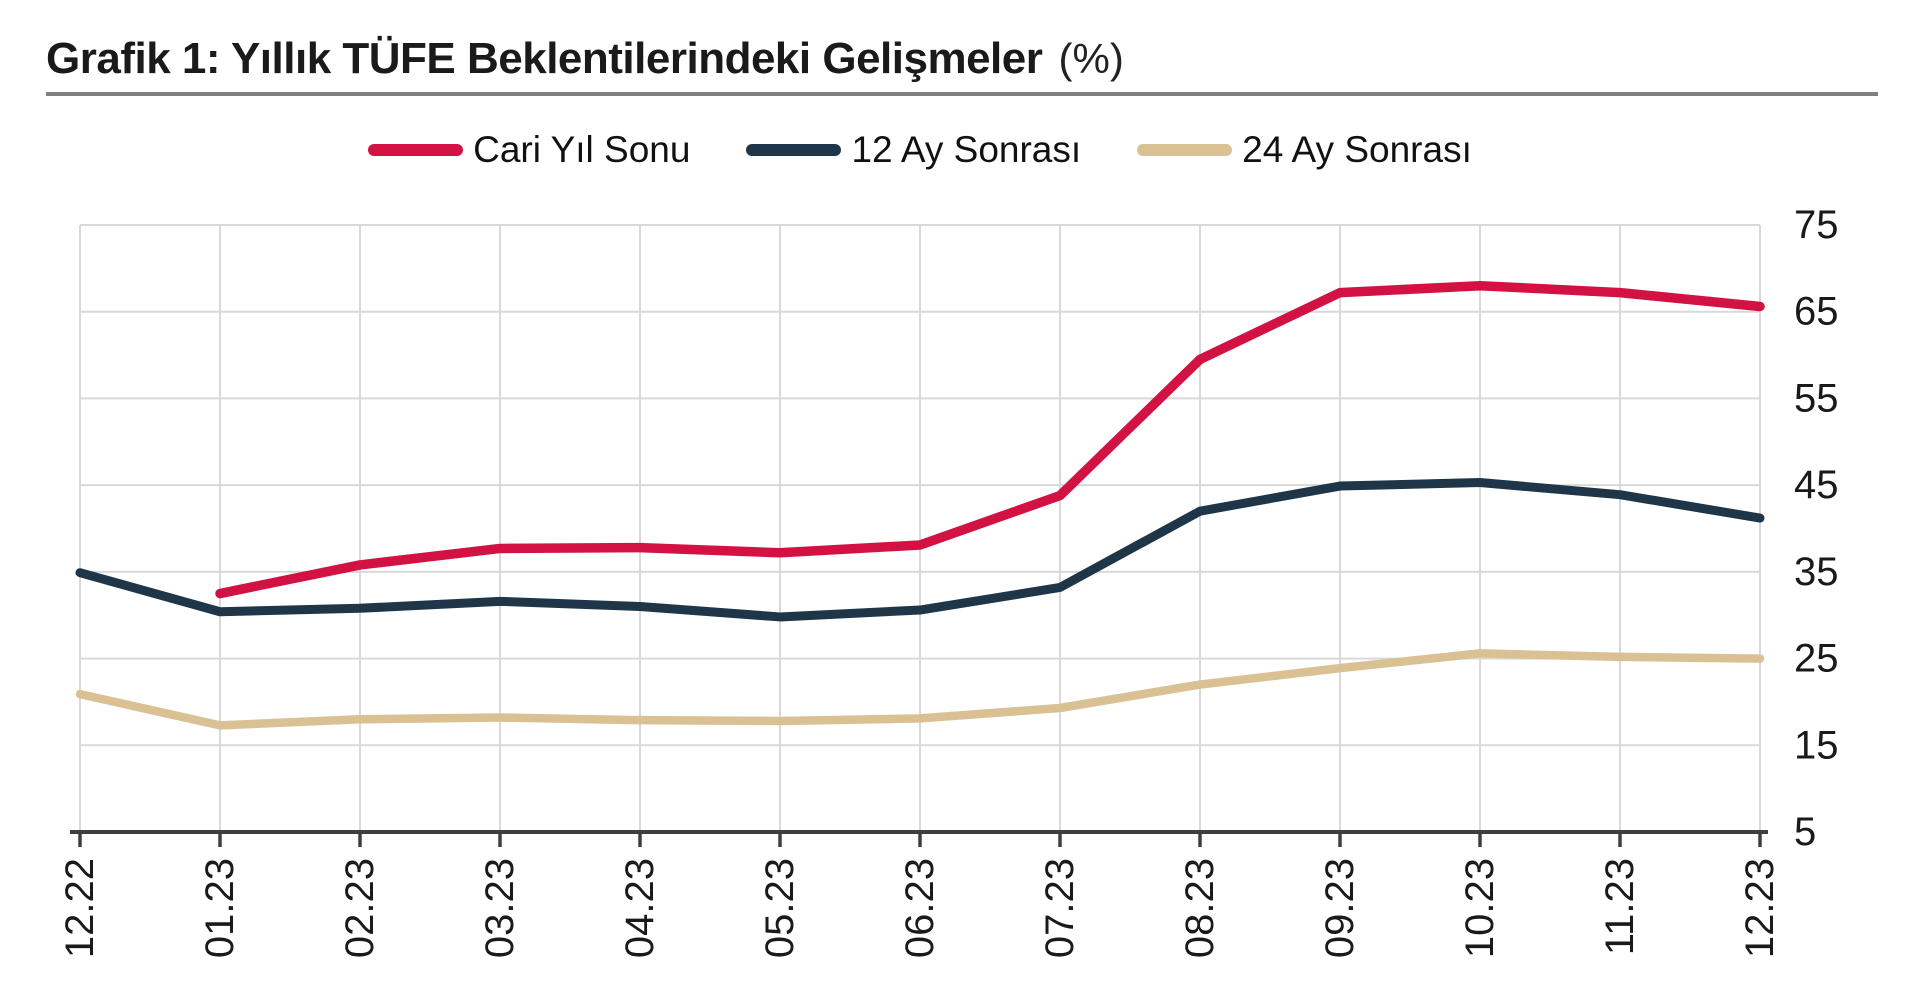 Image resolution: width=1914 pixels, height=999 pixels. I want to click on x-axis-label: 12.22, so click(80, 908).